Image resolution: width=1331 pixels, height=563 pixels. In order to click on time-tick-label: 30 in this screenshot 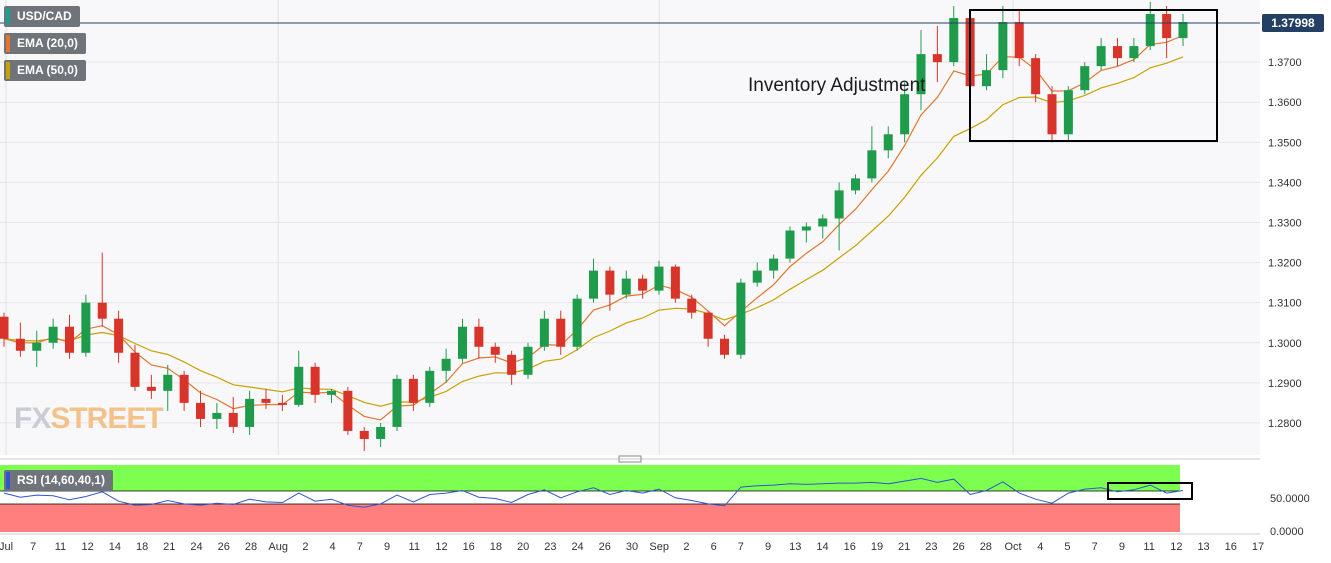, I will do `click(632, 547)`.